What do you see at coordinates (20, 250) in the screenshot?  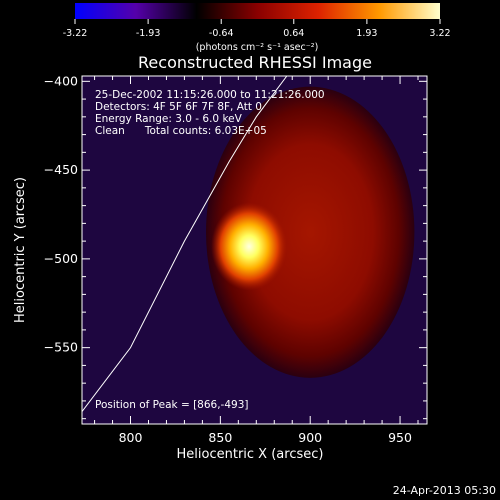 I see `y-axis-label: Heliocentric Y (arcsec)` at bounding box center [20, 250].